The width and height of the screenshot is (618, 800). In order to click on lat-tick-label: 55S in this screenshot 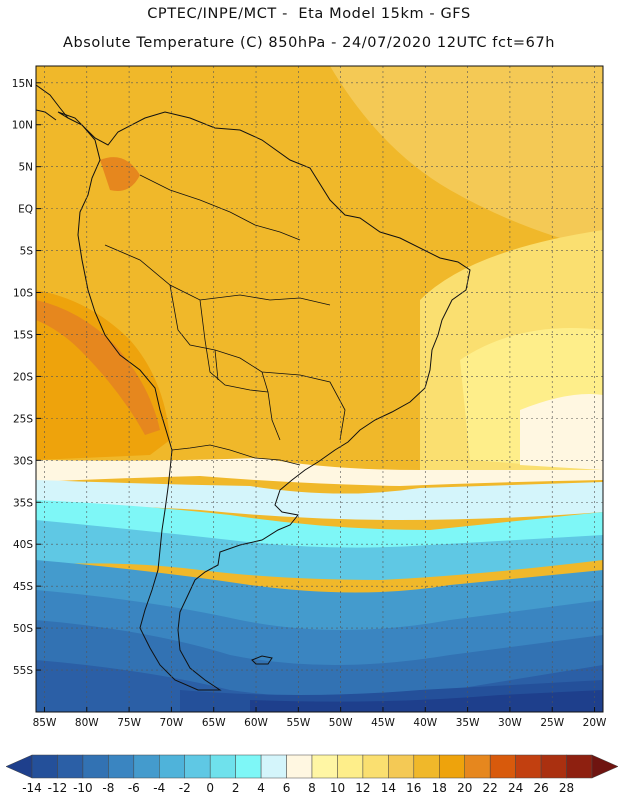, I will do `click(23, 671)`.